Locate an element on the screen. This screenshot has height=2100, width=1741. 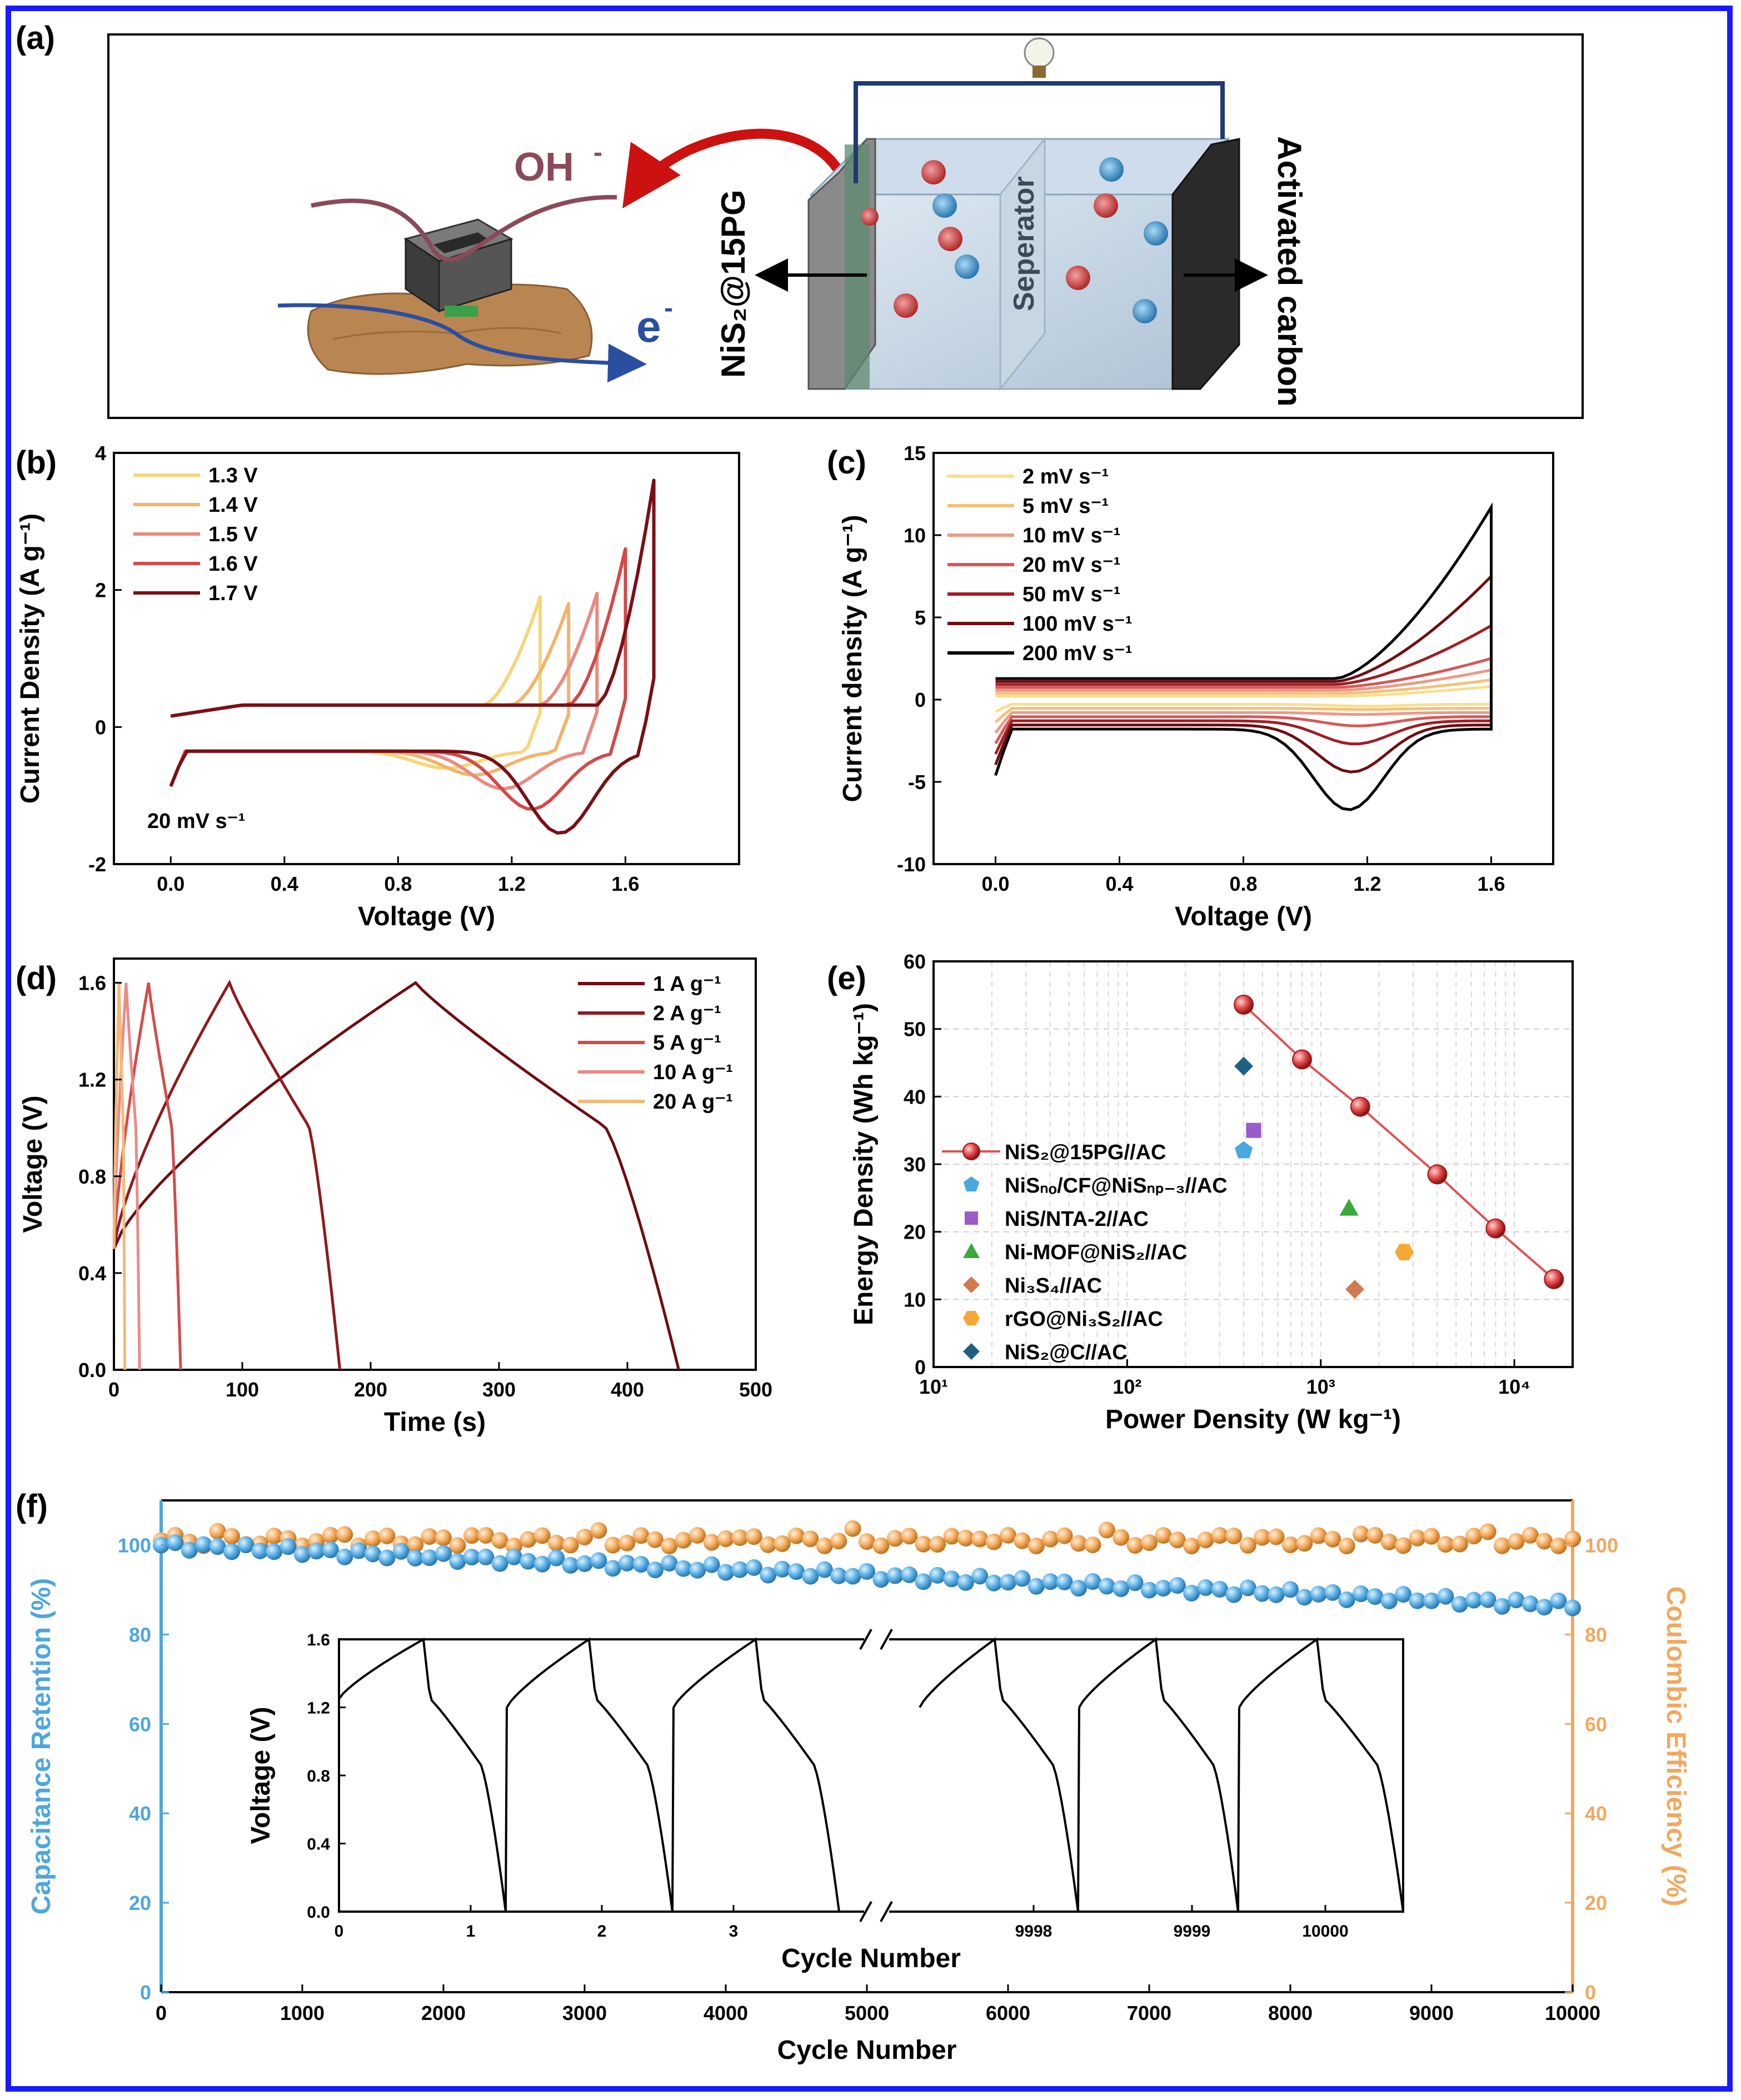
panel-f-inset-xtick-label: 2 is located at coordinates (602, 1931).